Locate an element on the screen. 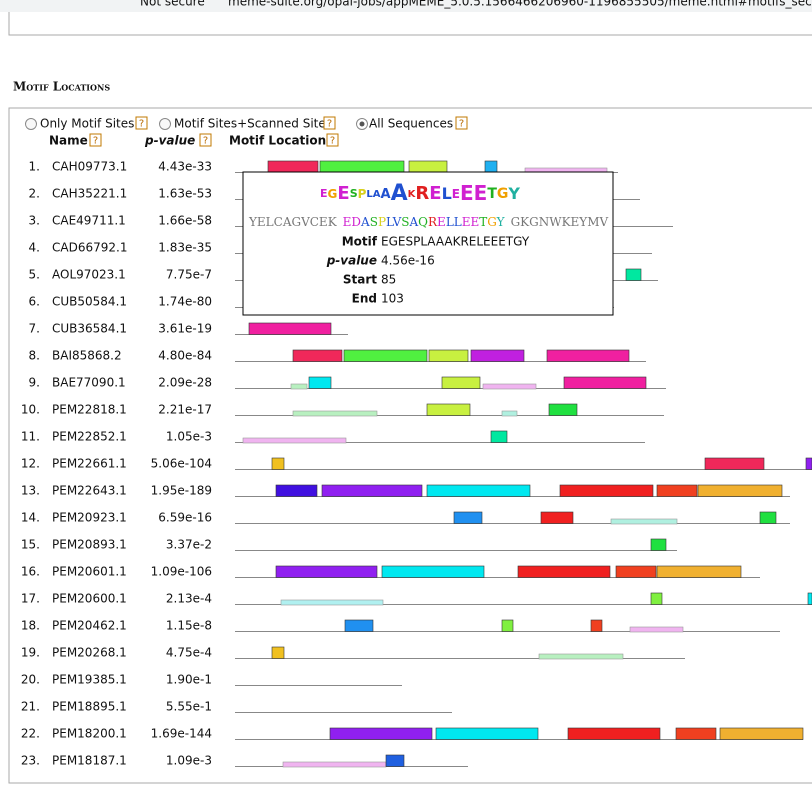  seq-pvalue: 7.75e-7 is located at coordinates (189, 275).